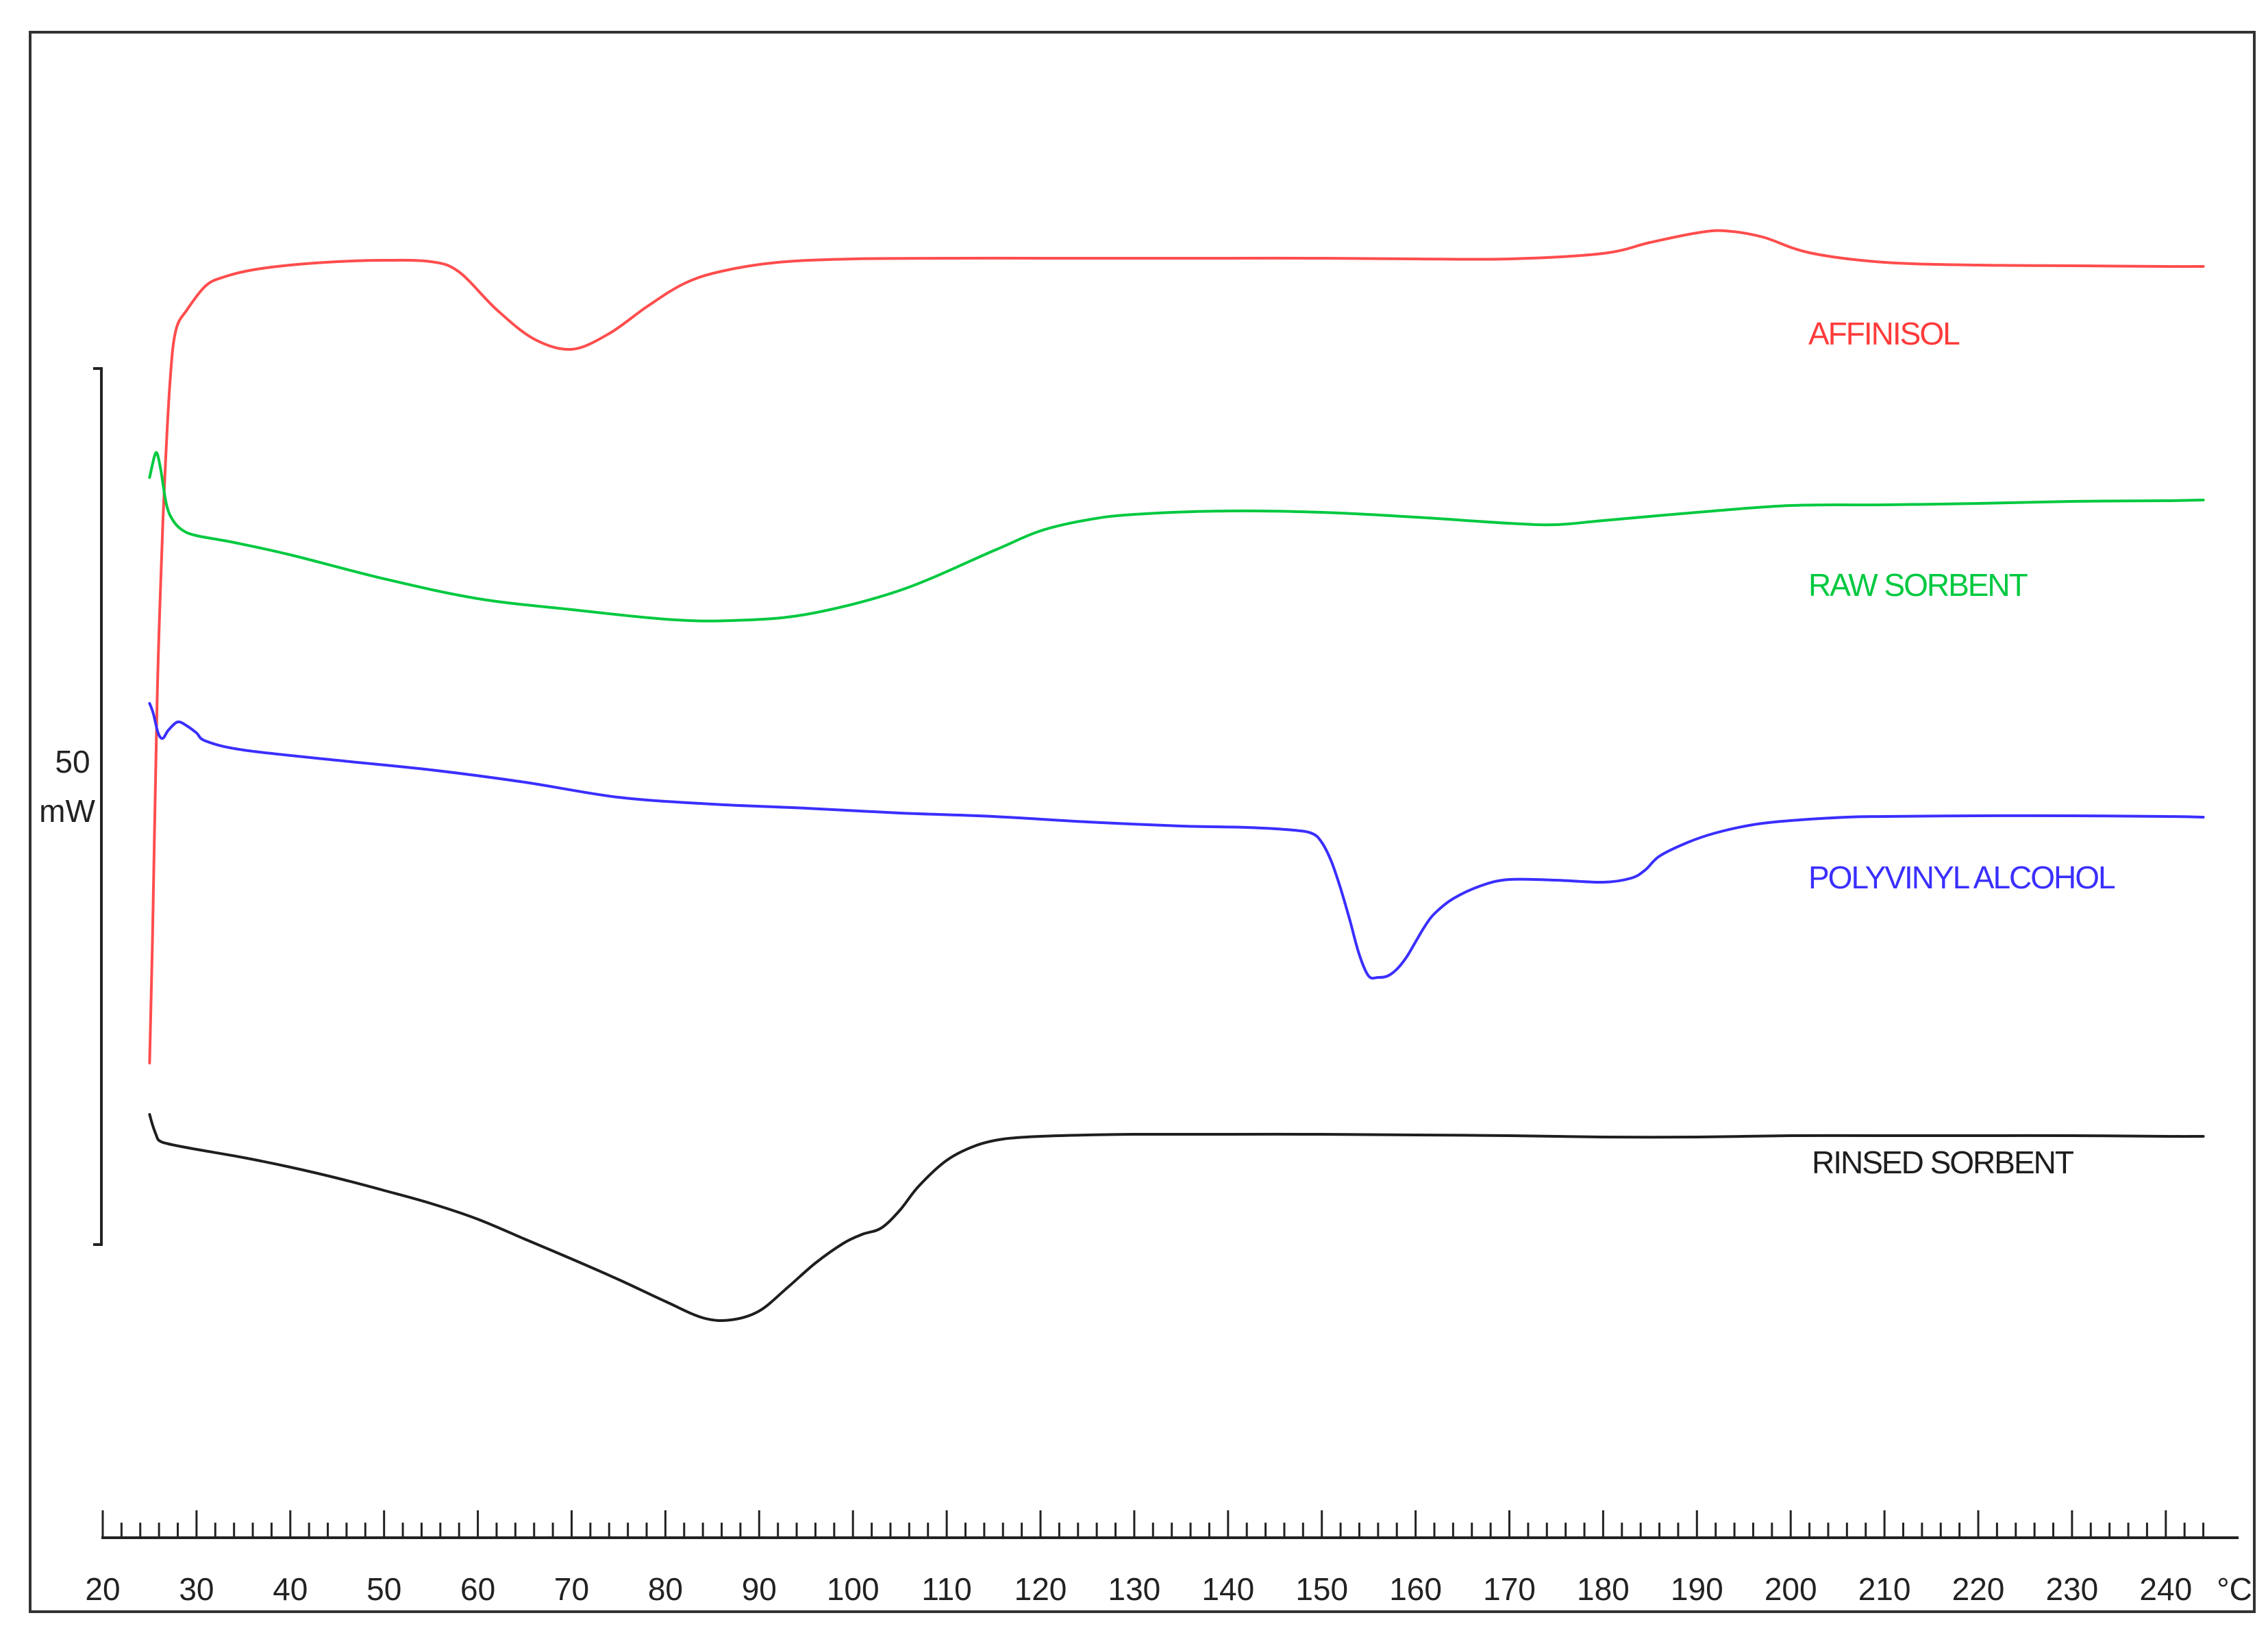 The height and width of the screenshot is (1648, 2268). I want to click on x-tick-label: 70, so click(571, 1589).